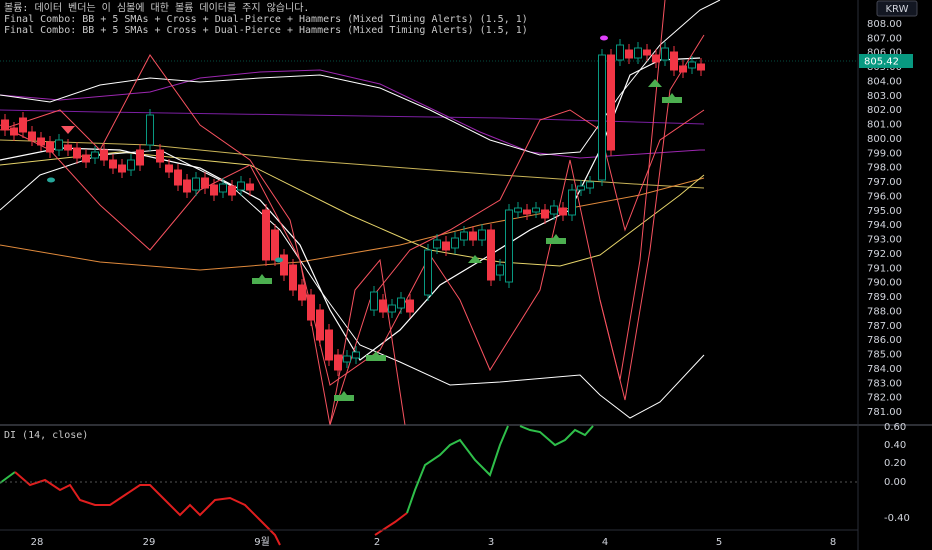 This screenshot has height=550, width=932. I want to click on price-label: 796.00, so click(884, 196).